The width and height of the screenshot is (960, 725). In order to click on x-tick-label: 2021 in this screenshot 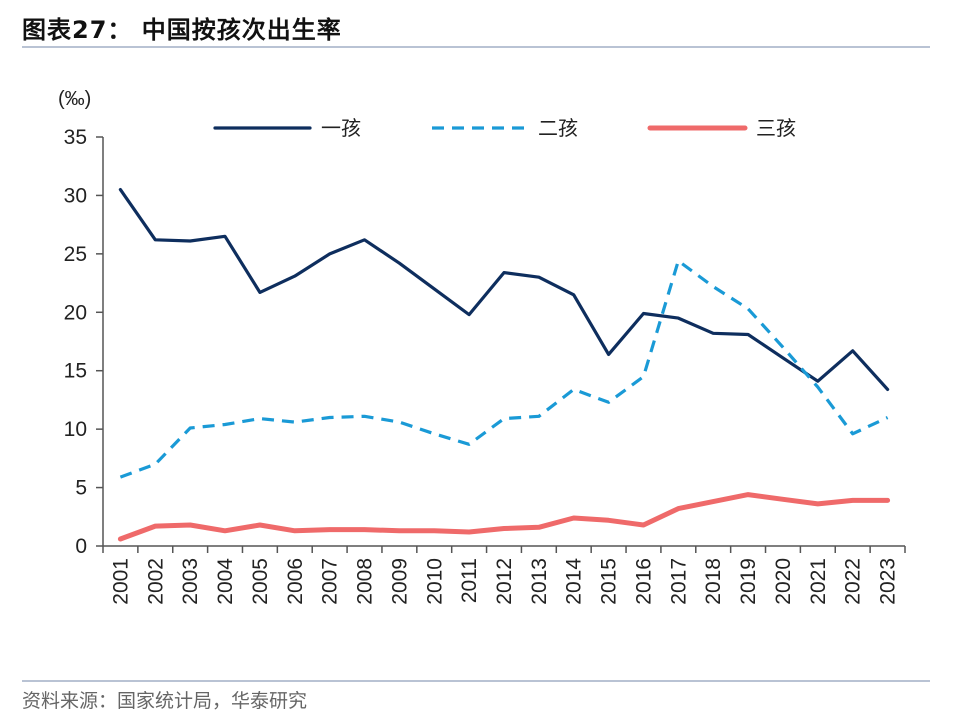, I will do `click(818, 581)`.